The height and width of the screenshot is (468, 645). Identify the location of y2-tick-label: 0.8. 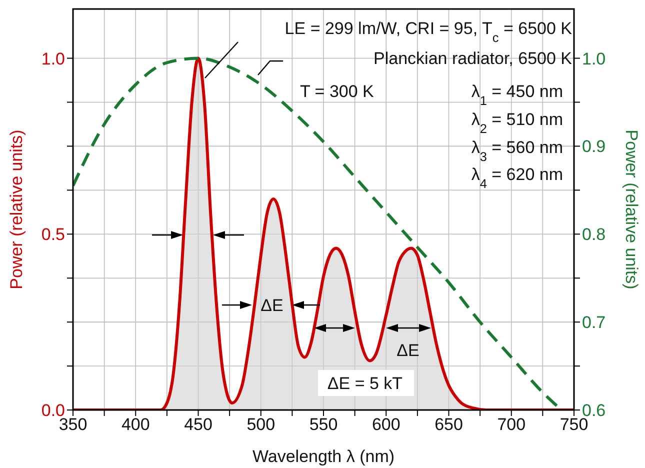
(594, 234).